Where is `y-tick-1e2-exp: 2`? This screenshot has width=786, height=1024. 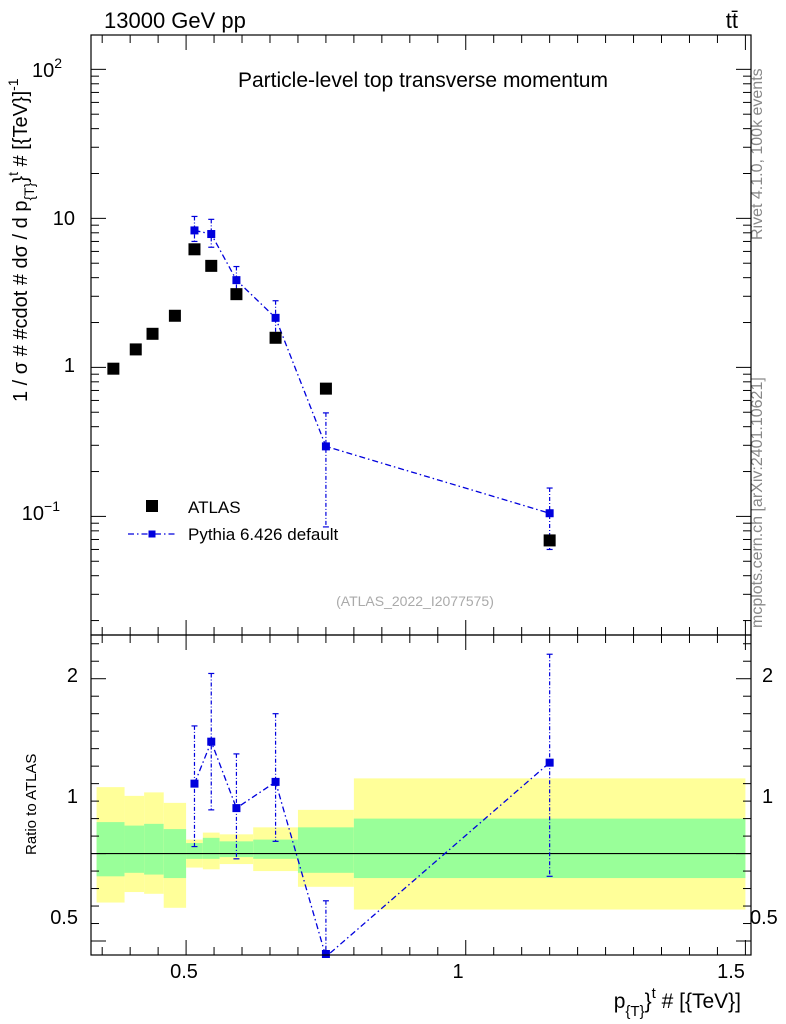 y-tick-1e2-exp: 2 is located at coordinates (58, 63).